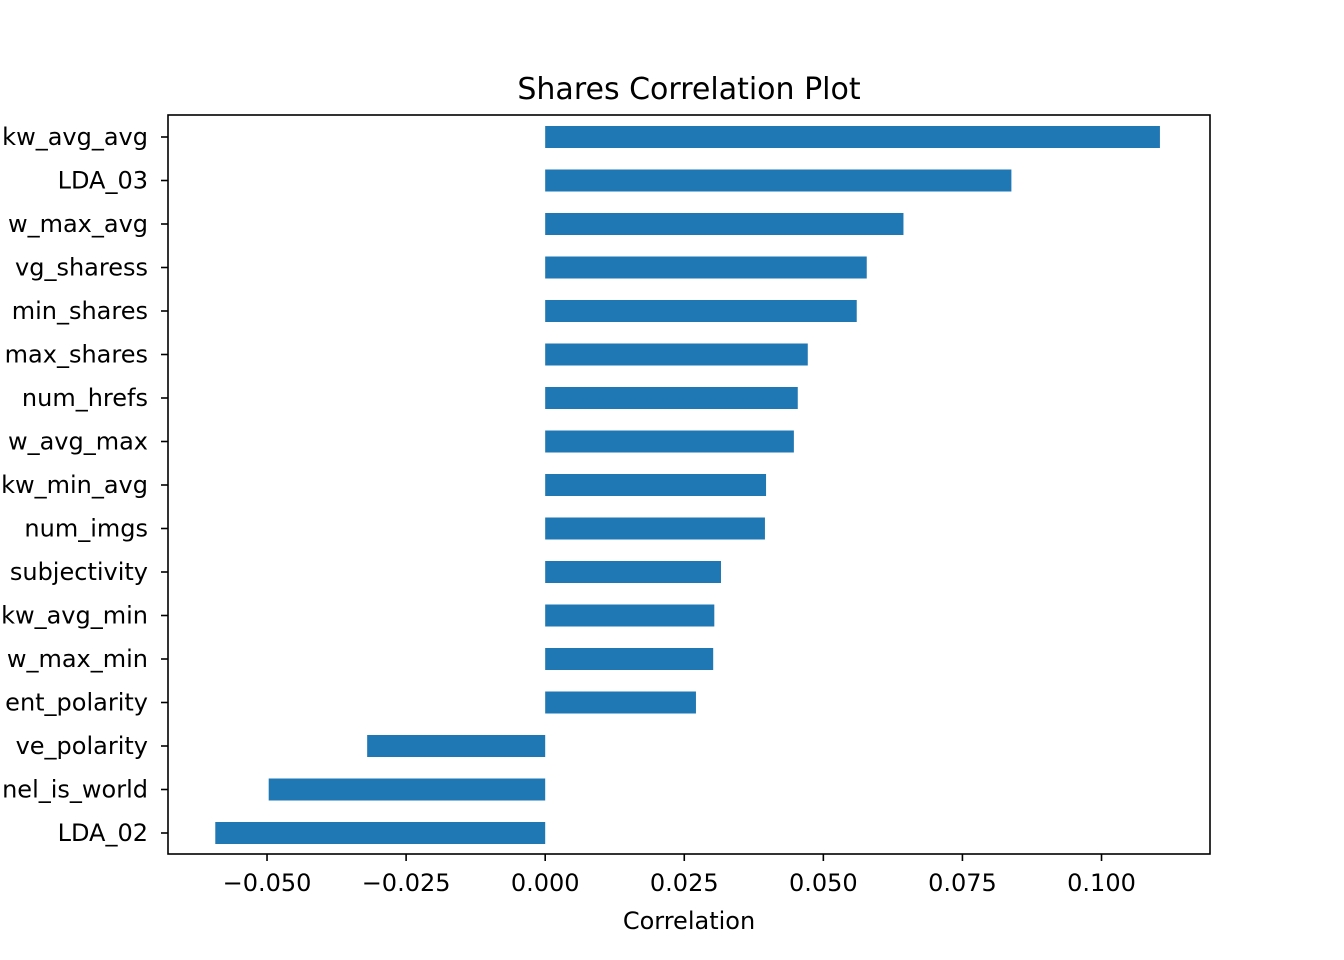 Image resolution: width=1344 pixels, height=960 pixels. Describe the element at coordinates (74, 616) in the screenshot. I see `y-tick-label: kw_avg_min` at that location.